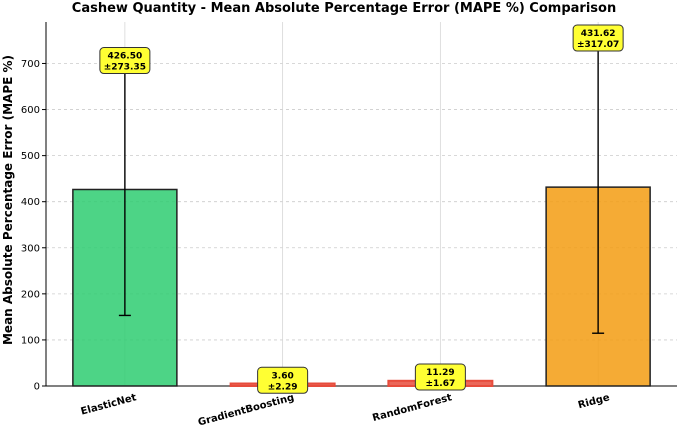  Describe the element at coordinates (37, 387) in the screenshot. I see `y-tick-label: 0` at that location.